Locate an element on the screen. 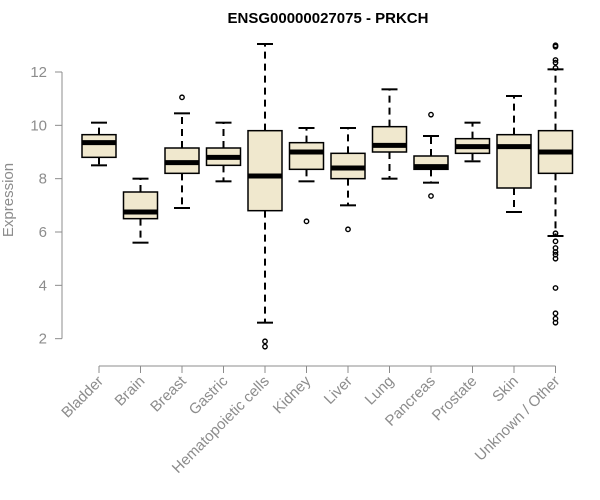  y-tick-label: 8 is located at coordinates (43, 179).